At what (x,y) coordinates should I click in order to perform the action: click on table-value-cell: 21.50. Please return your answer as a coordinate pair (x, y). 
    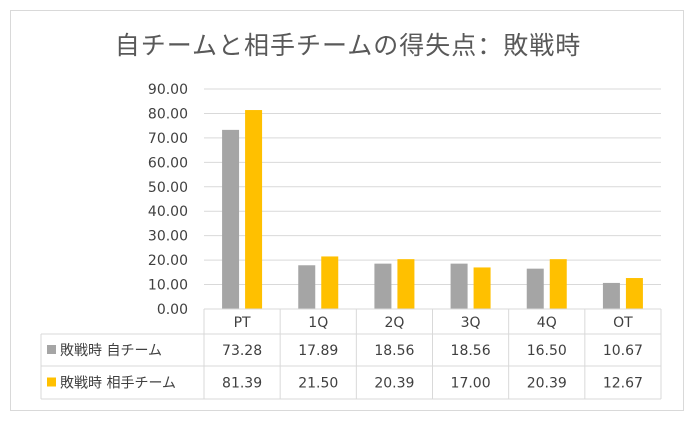
    Looking at the image, I should click on (318, 384).